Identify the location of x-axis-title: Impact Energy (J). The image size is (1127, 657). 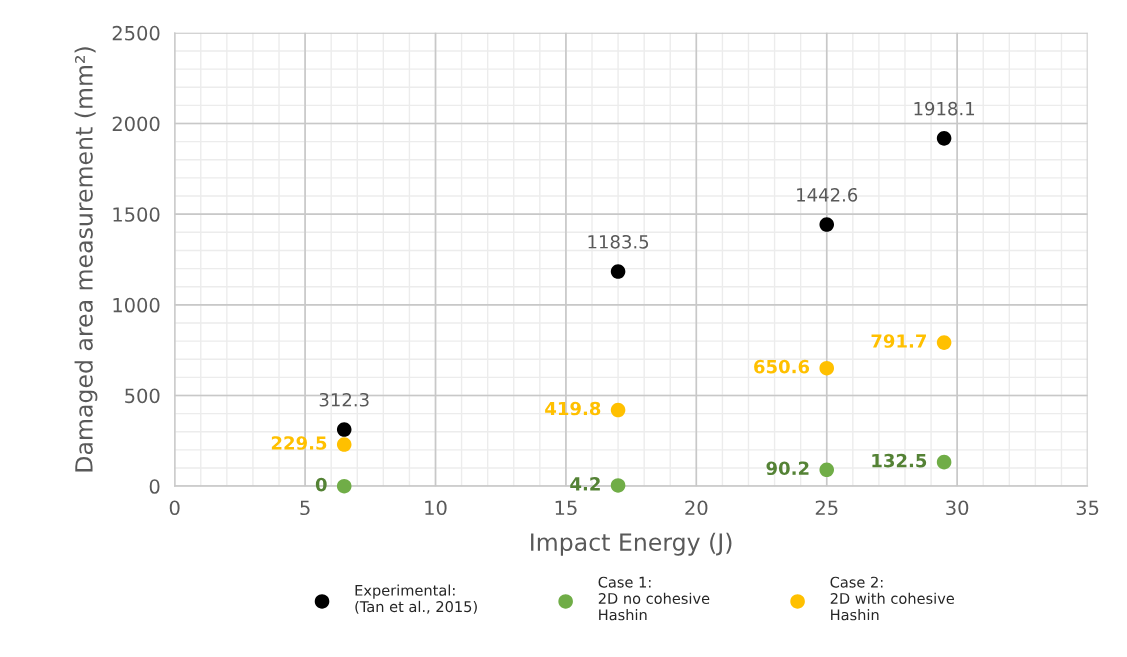
(631, 544).